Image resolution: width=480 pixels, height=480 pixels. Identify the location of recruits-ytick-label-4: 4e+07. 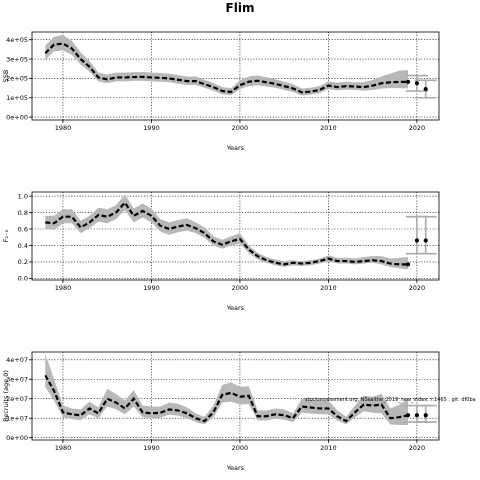
(17, 360).